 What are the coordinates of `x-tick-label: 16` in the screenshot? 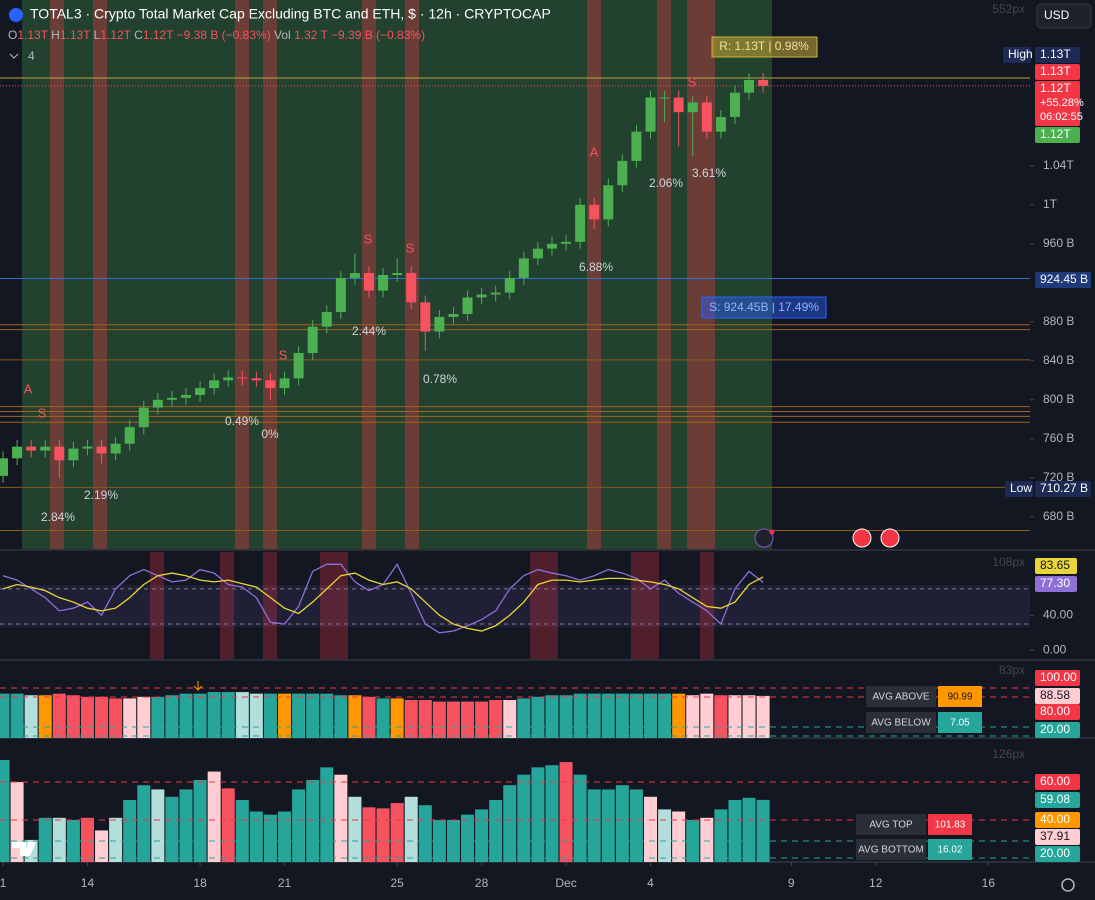 It's located at (989, 883).